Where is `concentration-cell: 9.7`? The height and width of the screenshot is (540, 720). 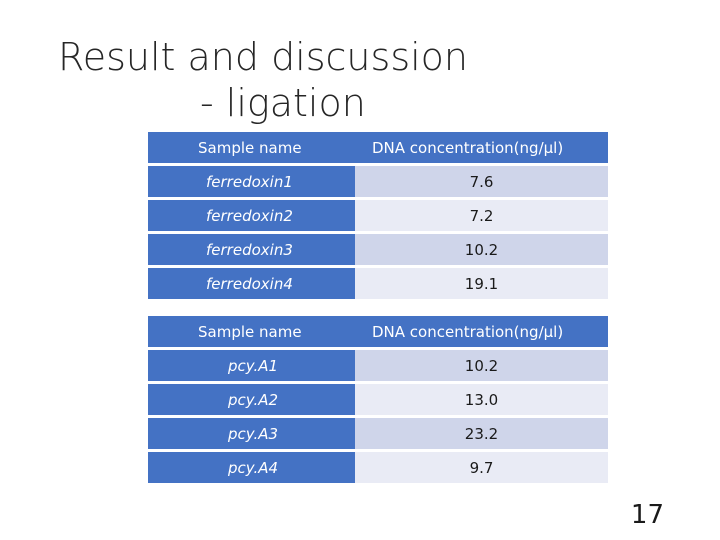 concentration-cell: 9.7 is located at coordinates (481, 466).